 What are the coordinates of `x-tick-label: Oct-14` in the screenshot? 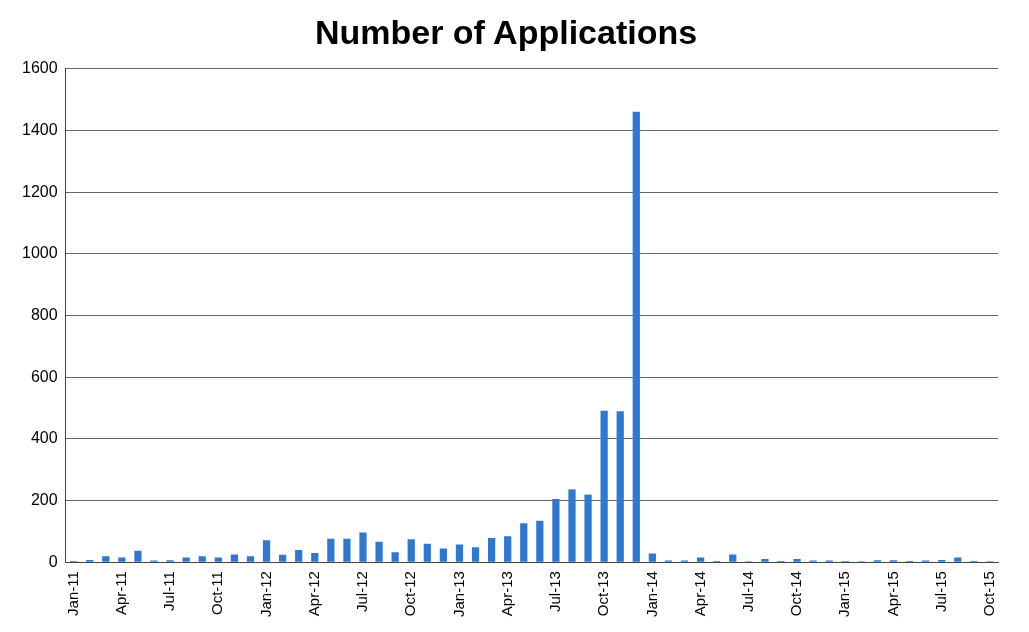 It's located at (796, 594).